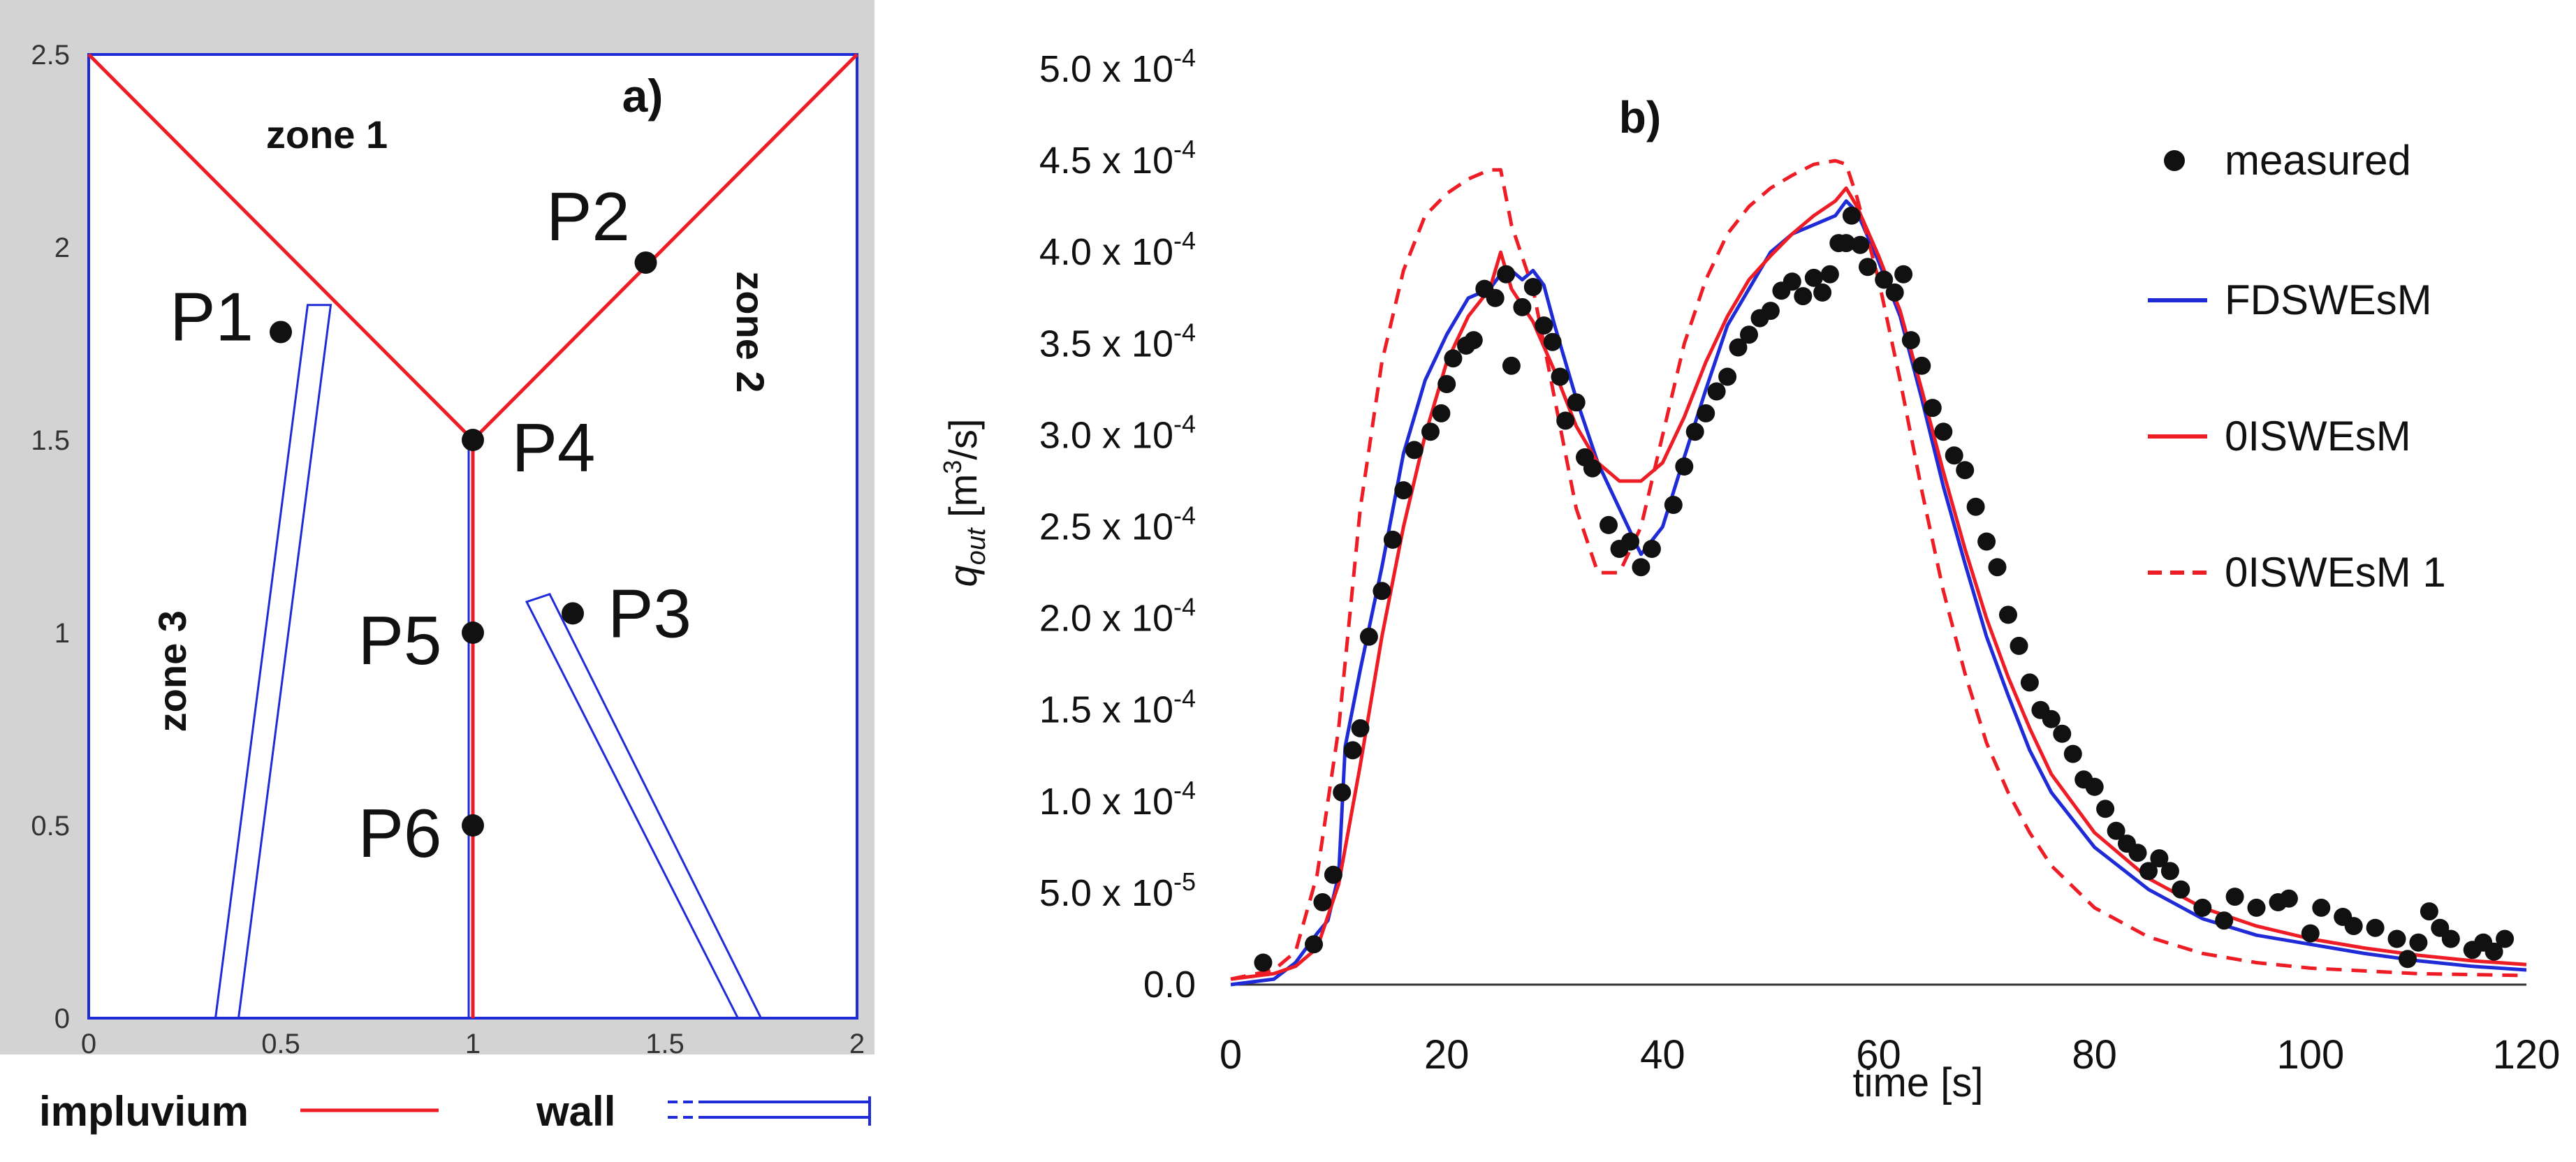 Image resolution: width=2576 pixels, height=1162 pixels. Describe the element at coordinates (1640, 117) in the screenshot. I see `panel-b-label: b)` at that location.